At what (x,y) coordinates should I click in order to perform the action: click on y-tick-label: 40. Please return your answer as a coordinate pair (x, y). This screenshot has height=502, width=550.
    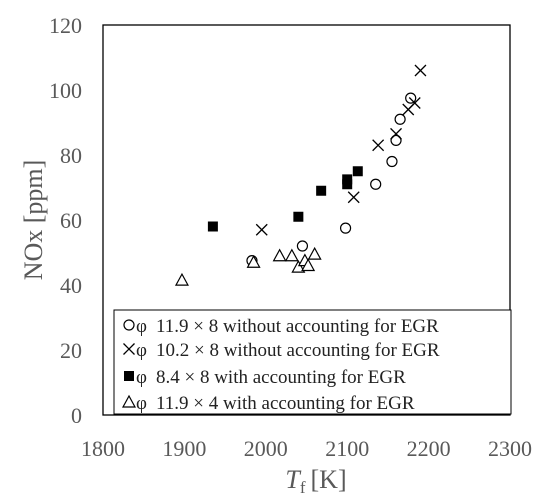
    Looking at the image, I should click on (71, 285).